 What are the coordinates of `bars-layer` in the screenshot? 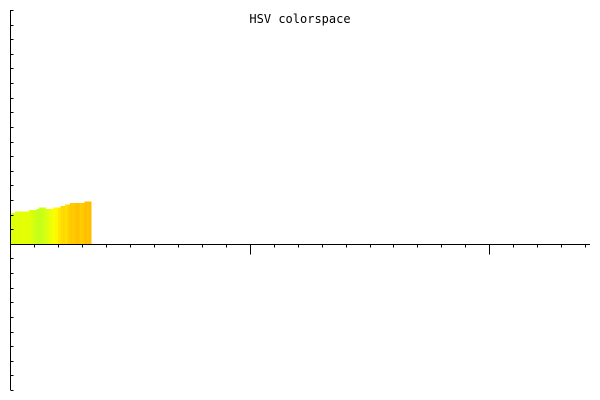 It's located at (51, 222).